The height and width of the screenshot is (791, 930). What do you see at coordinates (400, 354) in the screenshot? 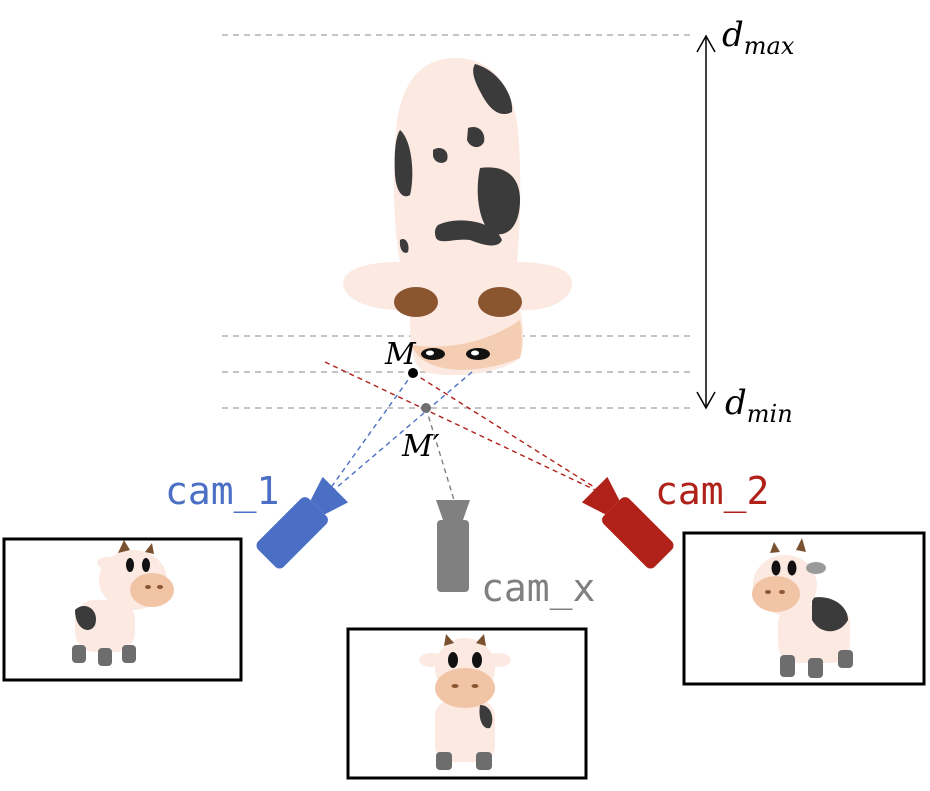
I see `label-m: M` at bounding box center [400, 354].